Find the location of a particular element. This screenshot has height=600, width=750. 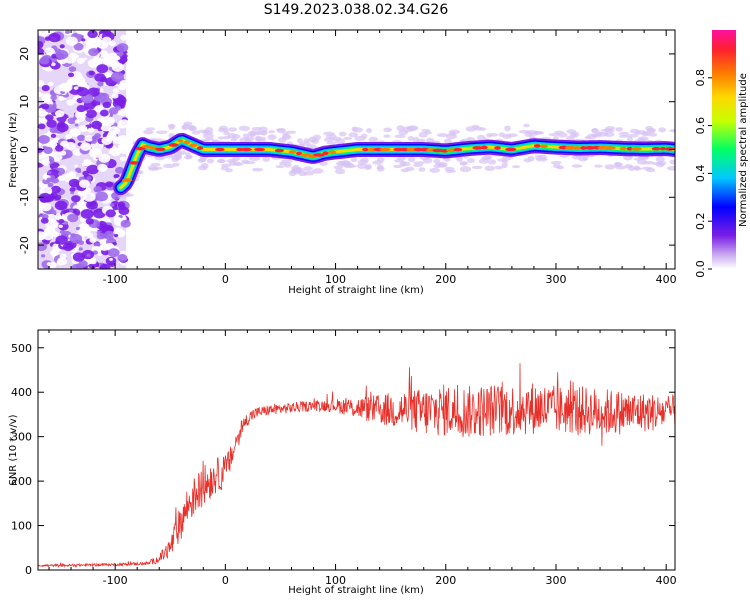

y-tick-label: 500 is located at coordinates (21, 348).